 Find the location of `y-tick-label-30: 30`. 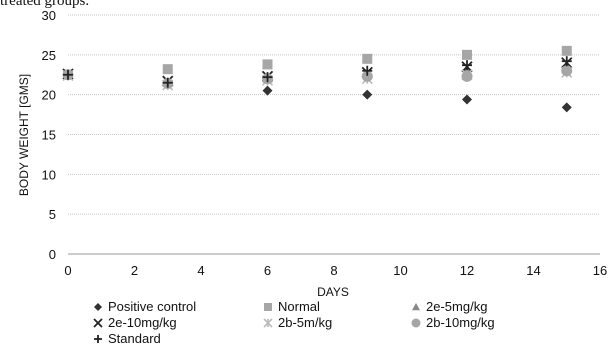

y-tick-label-30: 30 is located at coordinates (49, 15).